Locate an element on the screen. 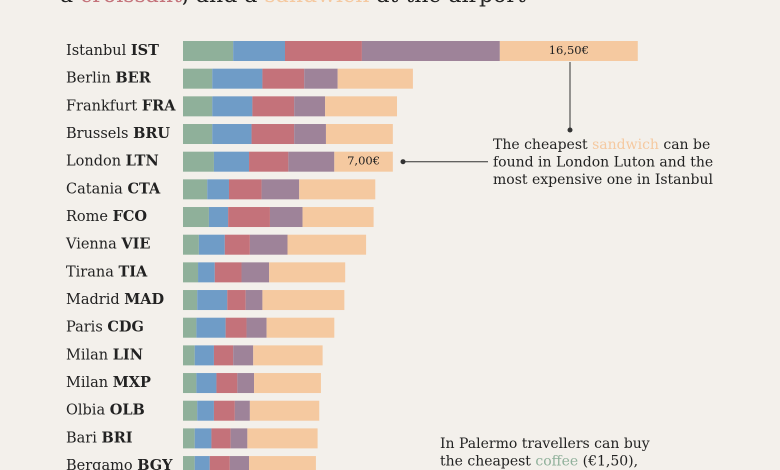 This screenshot has height=470, width=780. value-label: 16,50€ is located at coordinates (569, 50).